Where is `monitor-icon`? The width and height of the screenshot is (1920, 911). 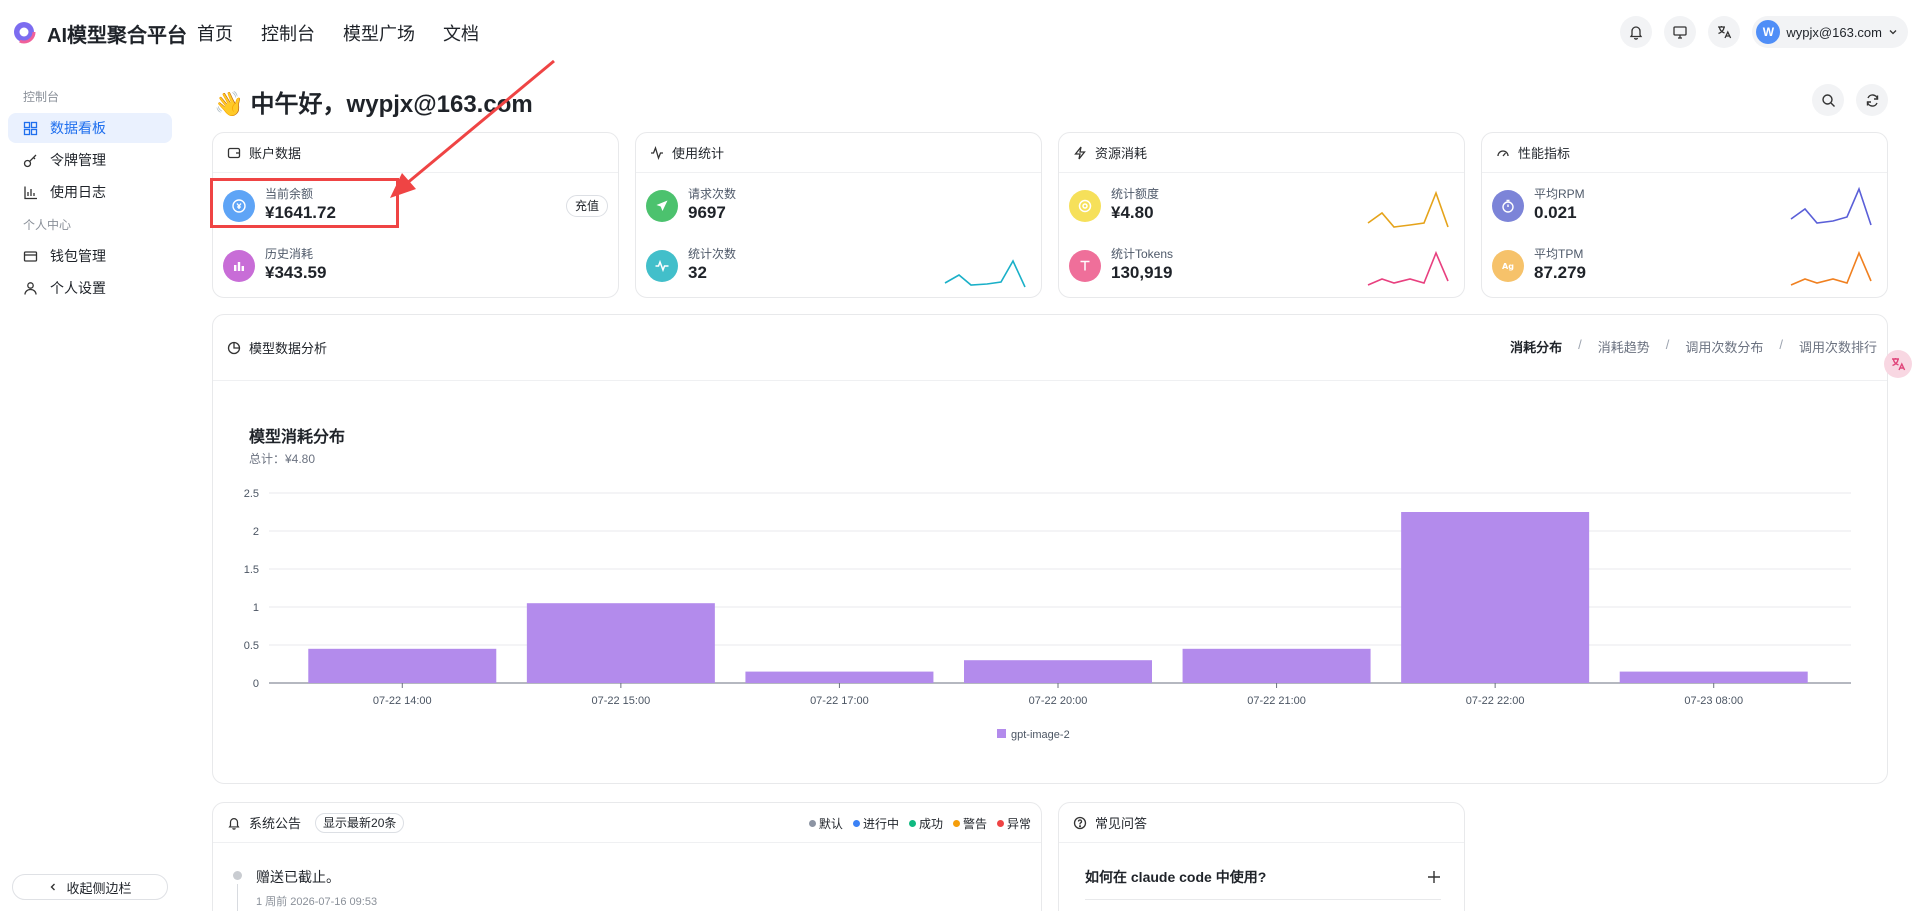 monitor-icon is located at coordinates (1680, 32).